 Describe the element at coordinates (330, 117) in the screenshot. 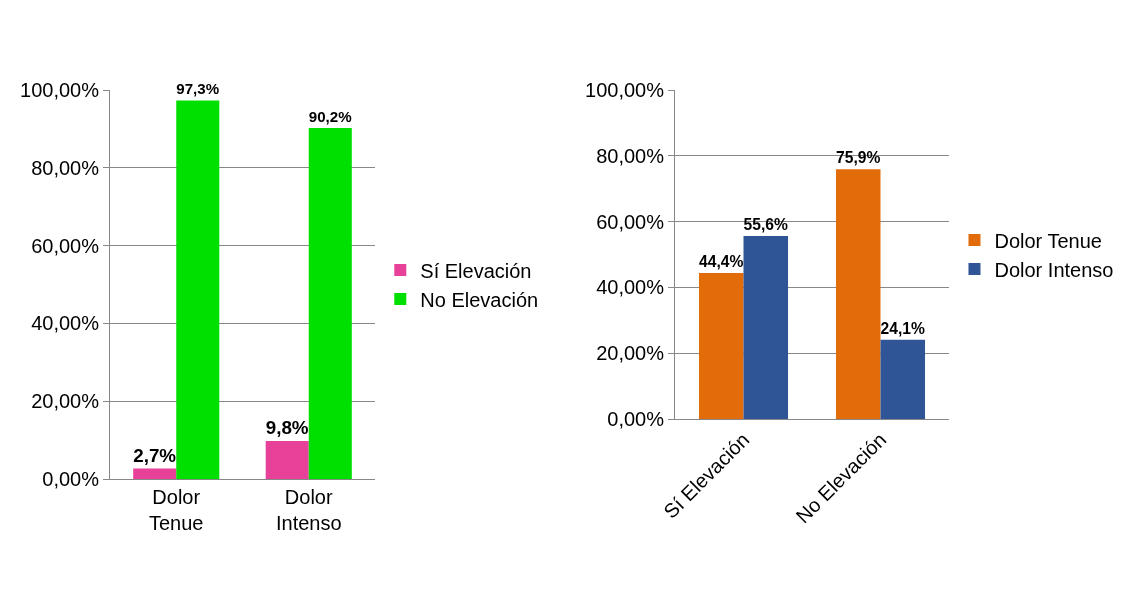

I see `data-label: 90,2%` at that location.